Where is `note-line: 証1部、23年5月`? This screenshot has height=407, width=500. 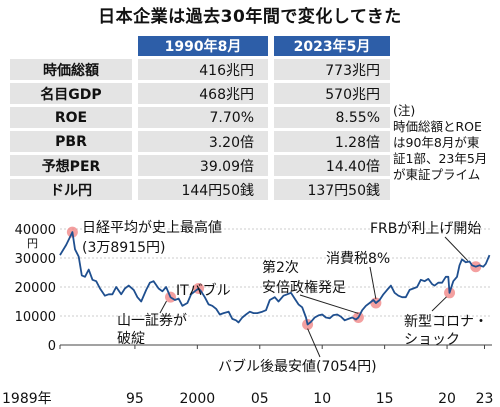 note-line: 証1部、23年5月 is located at coordinates (440, 158).